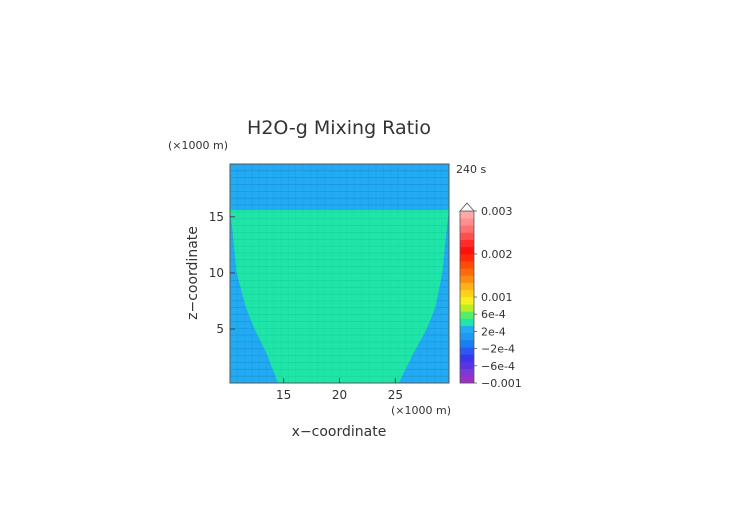 This screenshot has height=532, width=752. Describe the element at coordinates (498, 366) in the screenshot. I see `colorbar-label: −6e-4` at that location.